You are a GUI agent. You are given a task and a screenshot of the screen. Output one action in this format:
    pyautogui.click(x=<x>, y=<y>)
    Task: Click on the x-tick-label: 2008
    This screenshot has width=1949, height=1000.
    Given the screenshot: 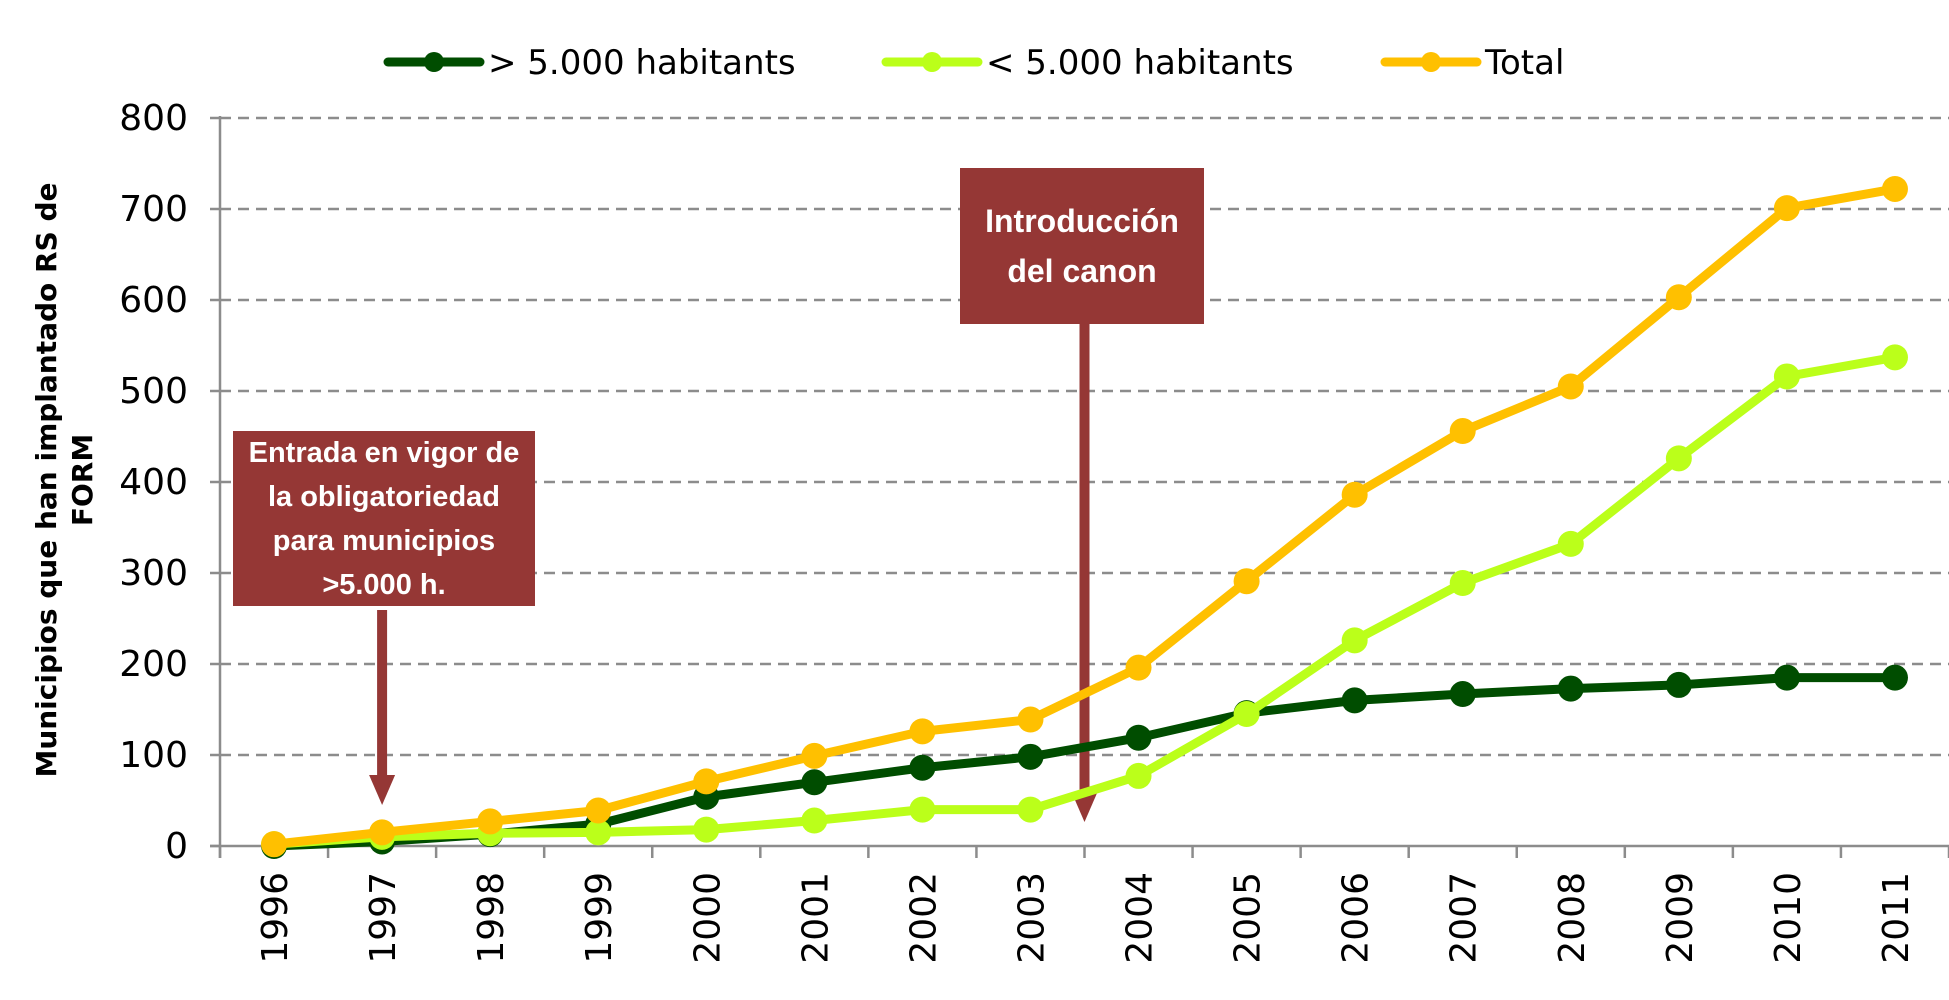 What is the action you would take?
    pyautogui.click(x=1572, y=918)
    